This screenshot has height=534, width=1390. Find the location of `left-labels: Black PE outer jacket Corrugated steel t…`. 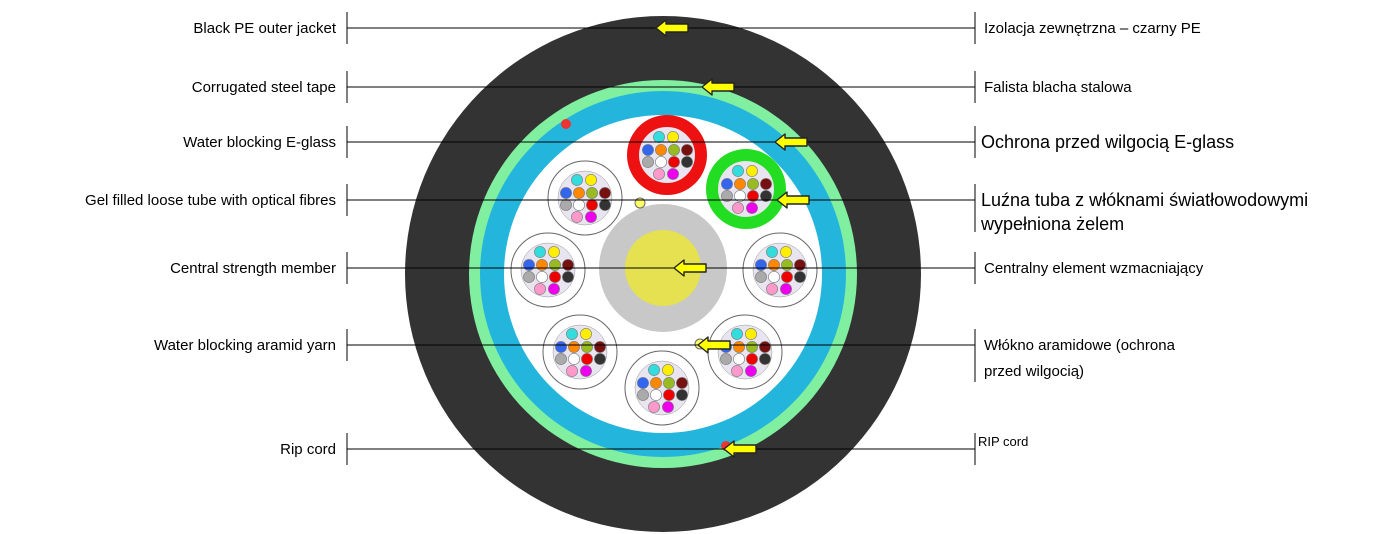

left-labels: Black PE outer jacket Corrugated steel t… is located at coordinates (211, 239).